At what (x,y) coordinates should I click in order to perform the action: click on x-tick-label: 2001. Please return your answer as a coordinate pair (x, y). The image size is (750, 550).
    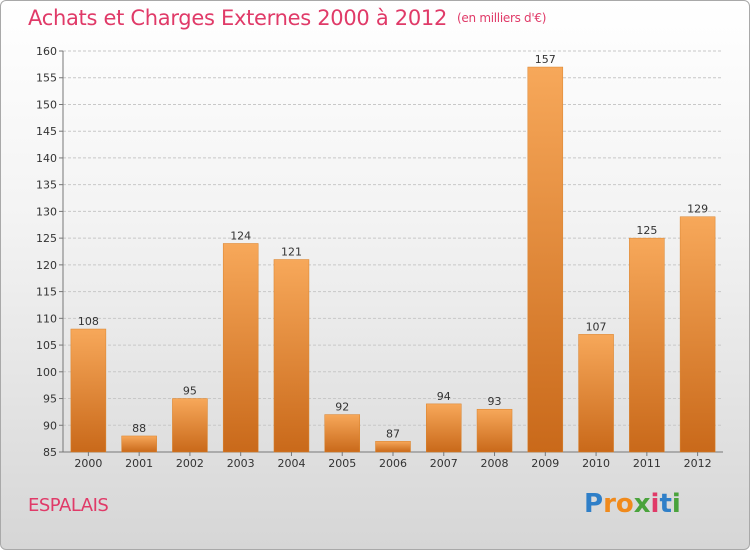
    Looking at the image, I should click on (139, 463).